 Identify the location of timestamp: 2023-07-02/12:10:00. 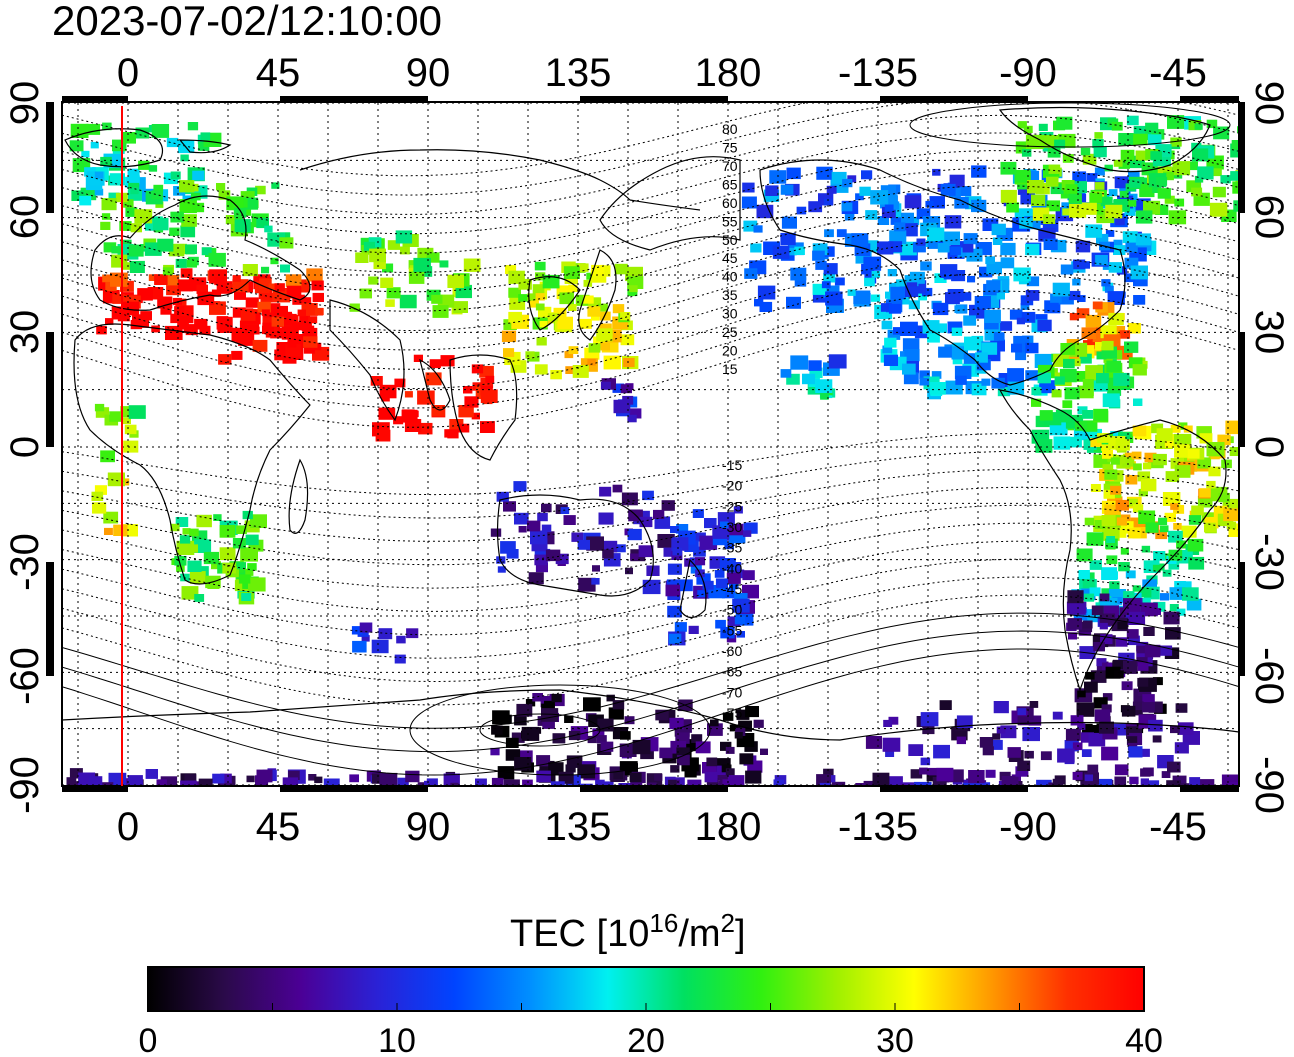
(247, 22).